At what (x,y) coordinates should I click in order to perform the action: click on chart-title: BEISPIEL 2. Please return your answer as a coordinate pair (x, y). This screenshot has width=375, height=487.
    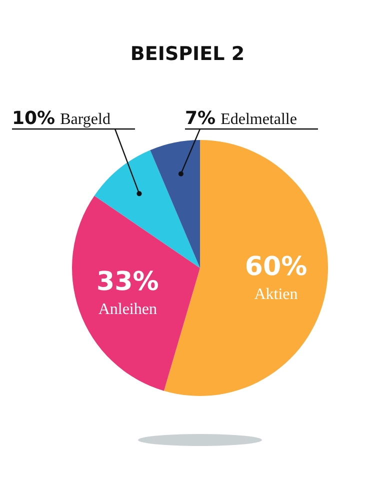
    Looking at the image, I should click on (187, 54).